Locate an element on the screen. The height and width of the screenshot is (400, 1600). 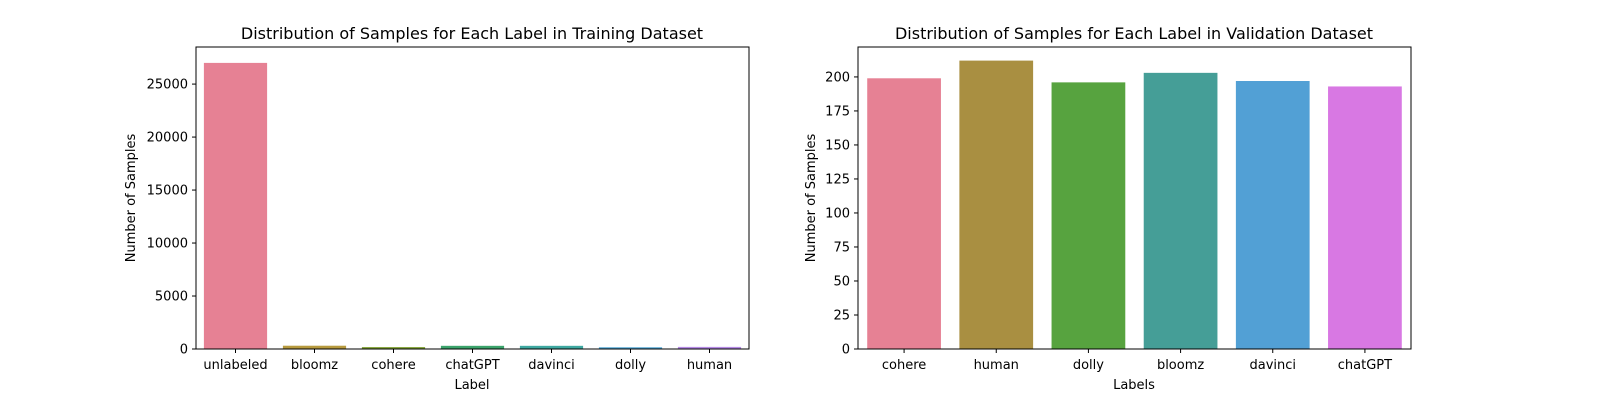
validation-x-tick-label: chatGPT is located at coordinates (1365, 365).